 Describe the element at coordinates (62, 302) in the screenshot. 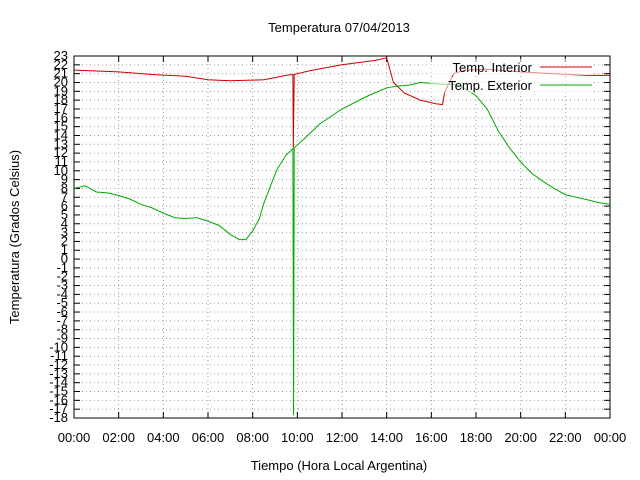

I see `y-tick-label: -5` at that location.